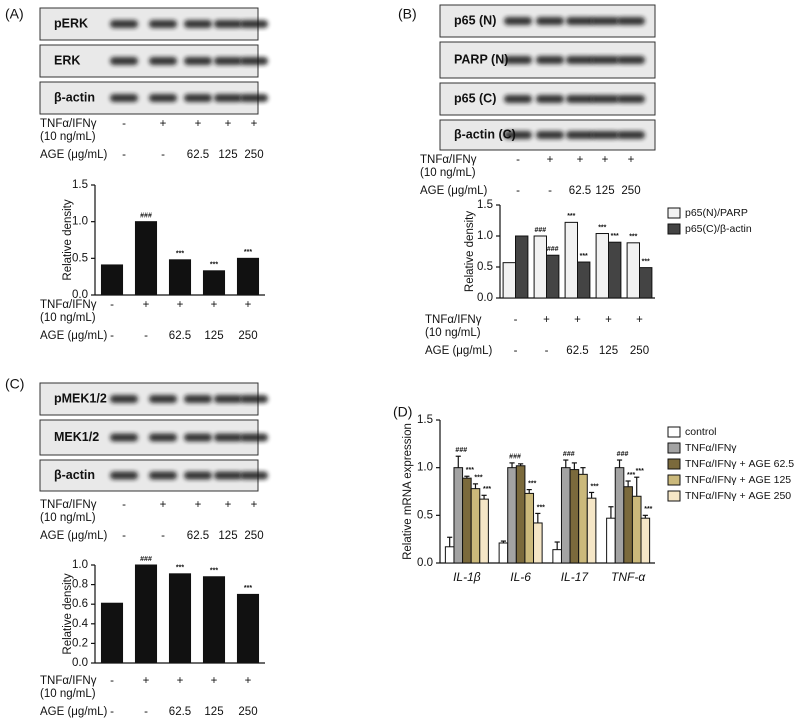 This screenshot has height=718, width=800. Describe the element at coordinates (425, 420) in the screenshot. I see `y-tick-label: 1.5` at that location.